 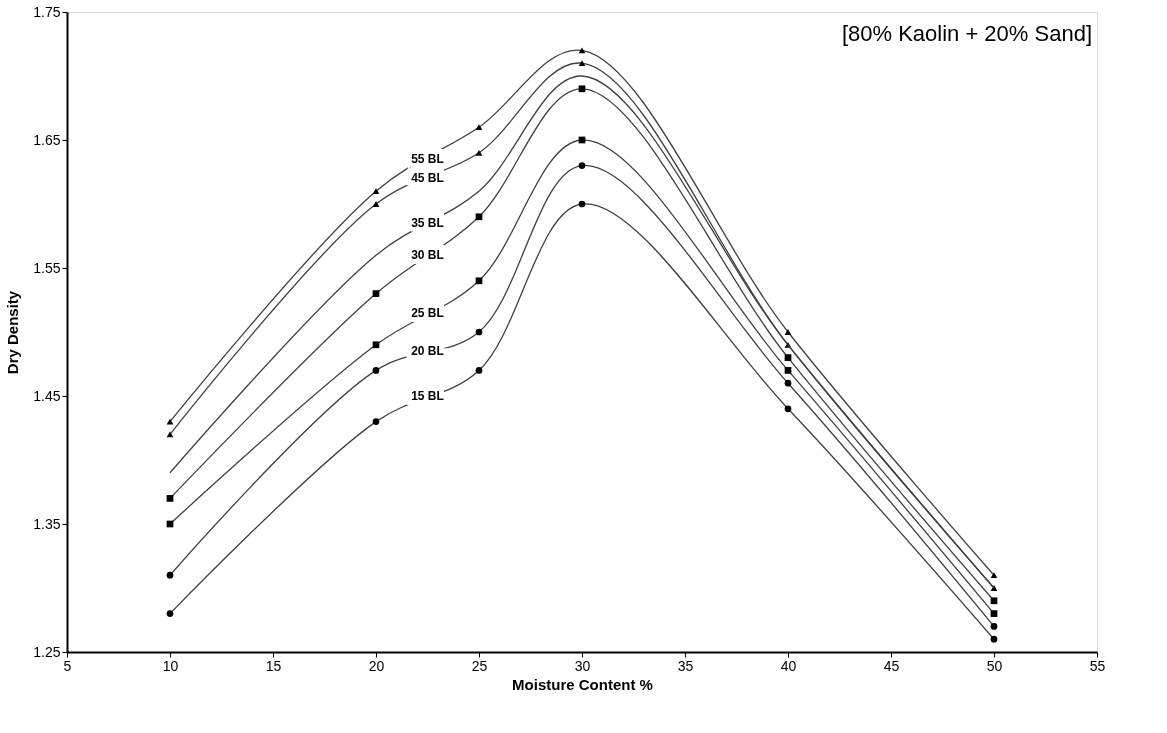 What do you see at coordinates (582, 684) in the screenshot?
I see `x-axis-title: Moisture Content %` at bounding box center [582, 684].